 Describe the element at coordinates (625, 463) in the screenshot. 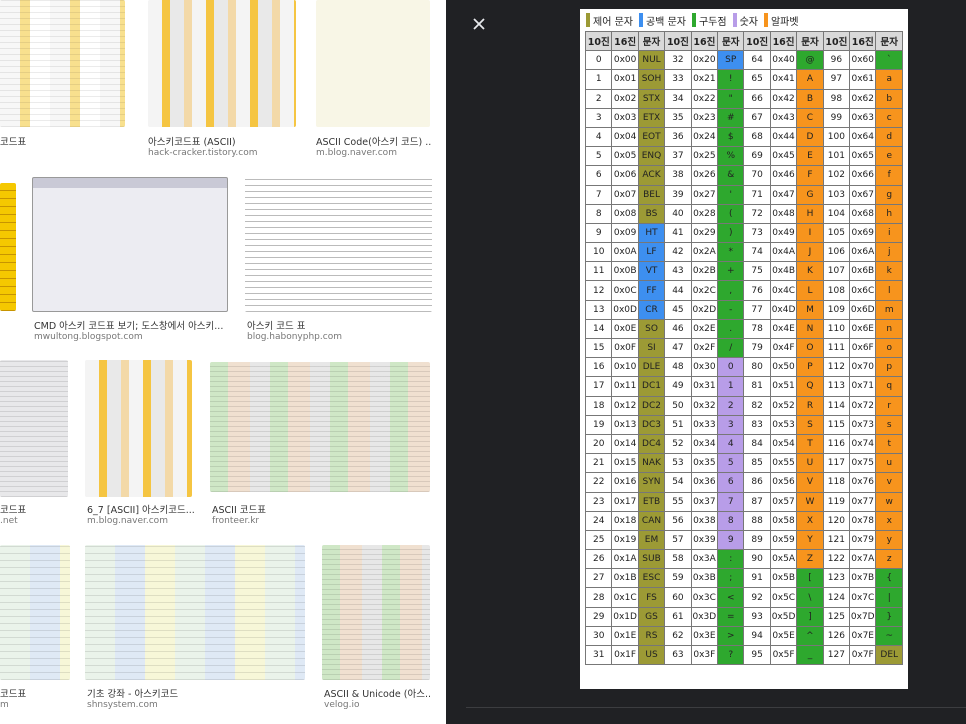

I see `hex-cell: 0x15` at that location.